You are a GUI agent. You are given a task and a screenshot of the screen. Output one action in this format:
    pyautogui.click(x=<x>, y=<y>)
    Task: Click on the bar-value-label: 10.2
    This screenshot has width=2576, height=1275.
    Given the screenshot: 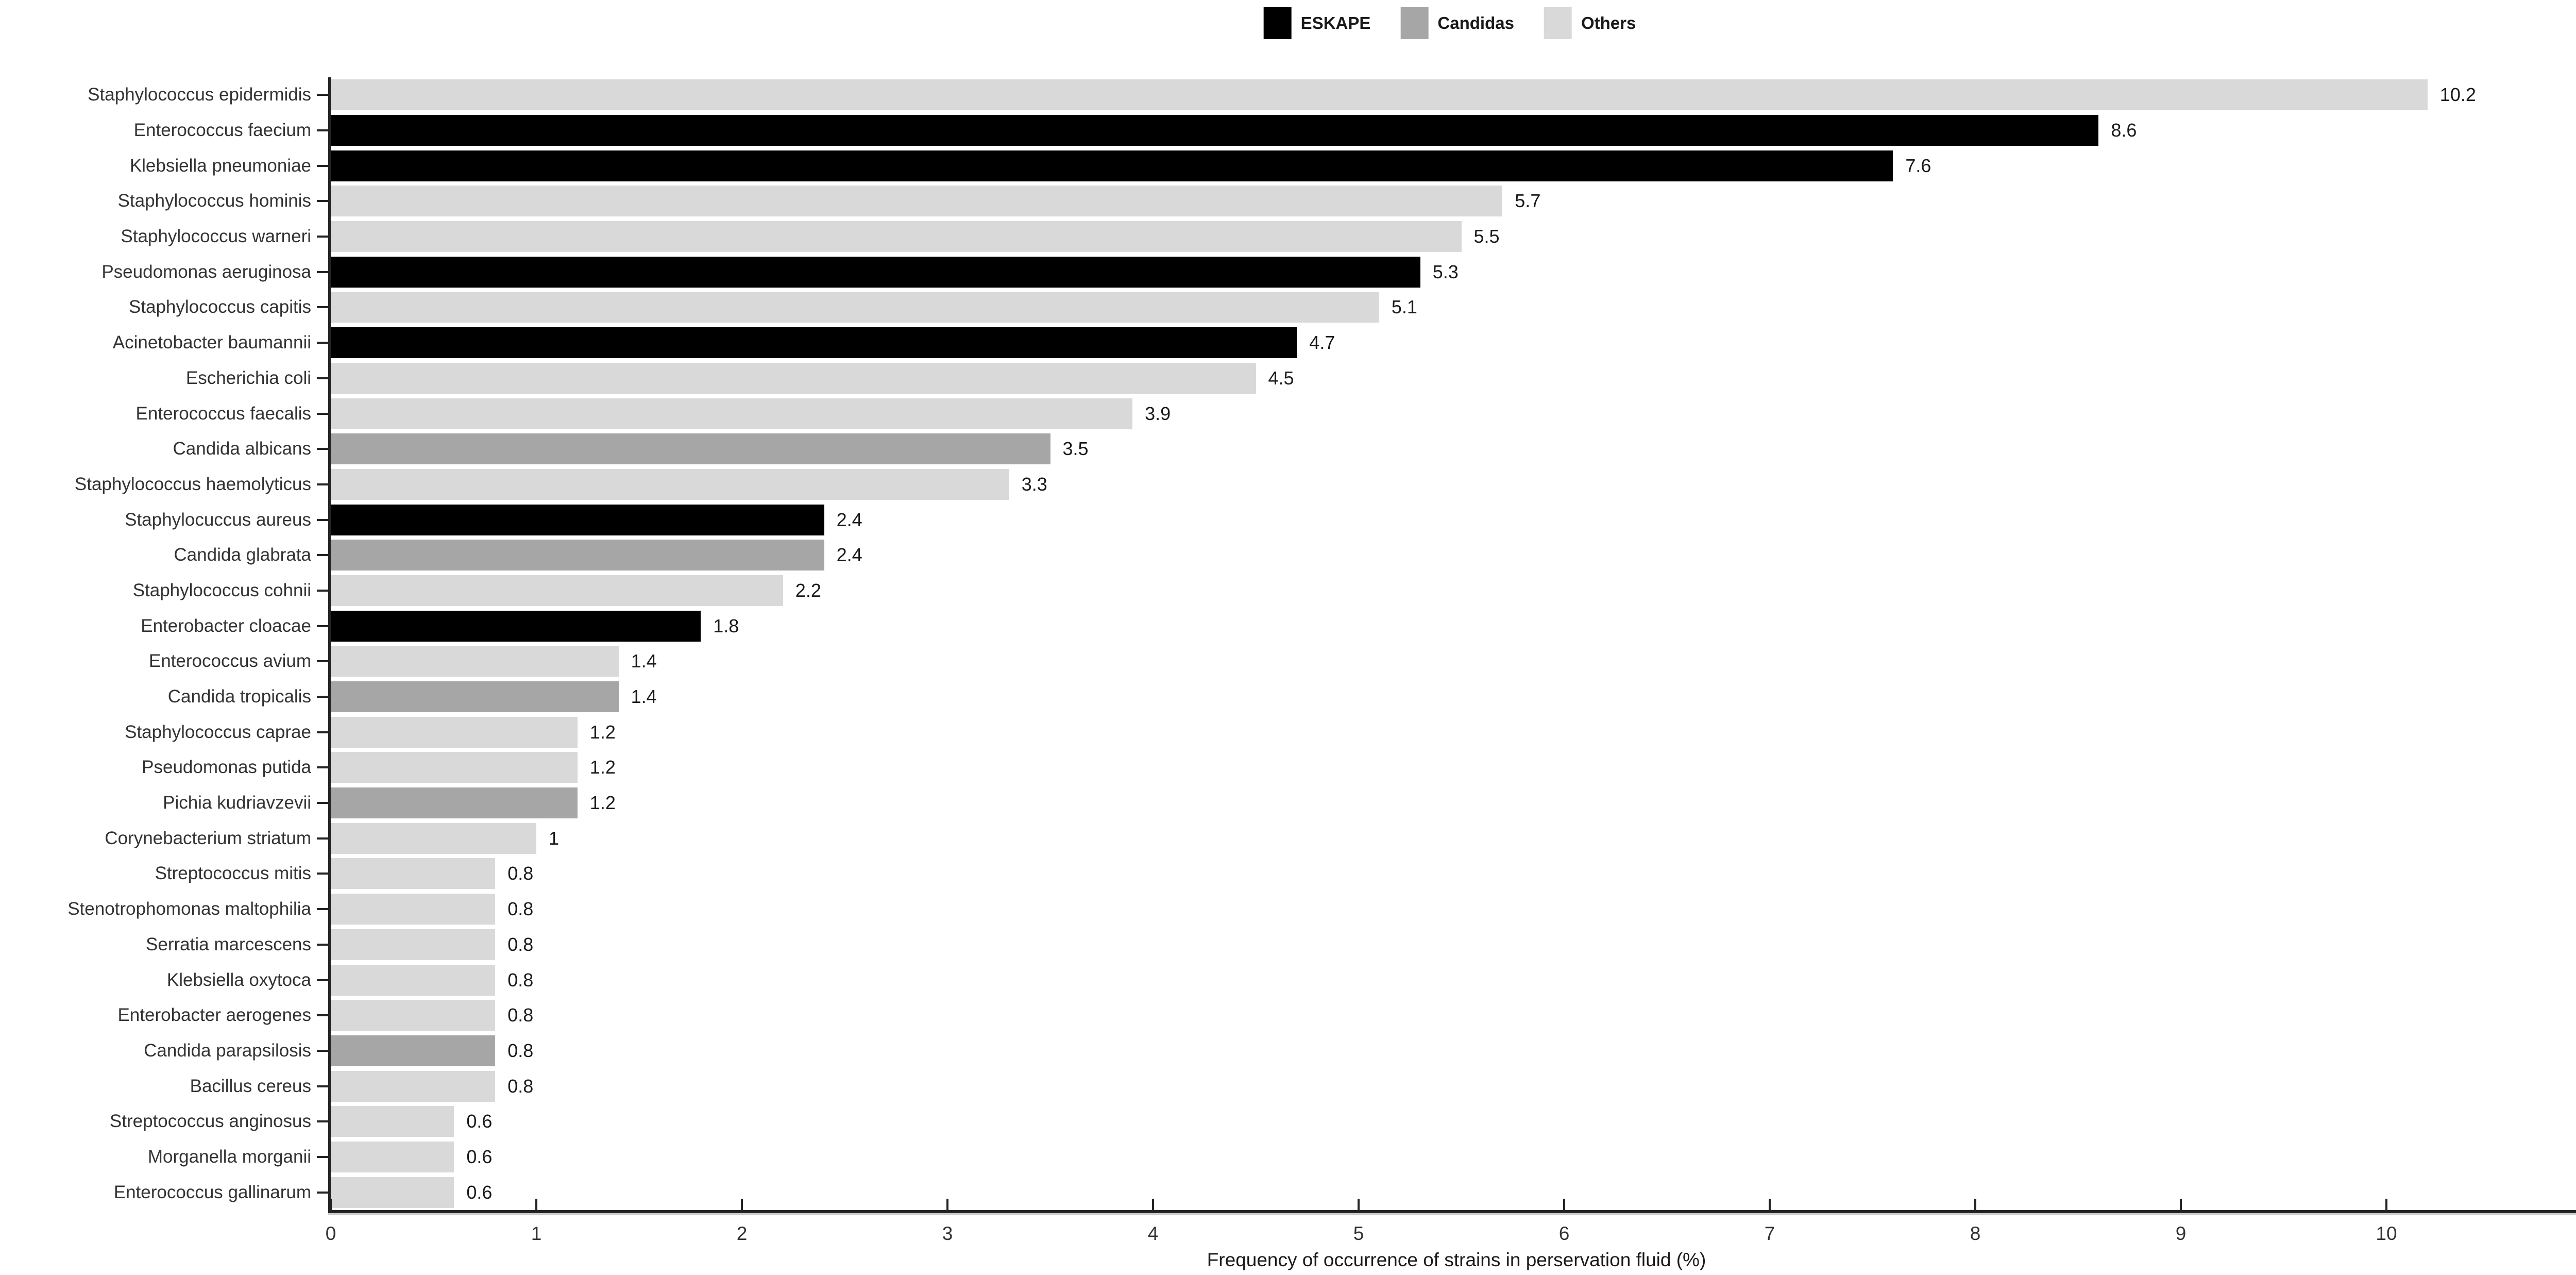 What is the action you would take?
    pyautogui.click(x=2457, y=95)
    